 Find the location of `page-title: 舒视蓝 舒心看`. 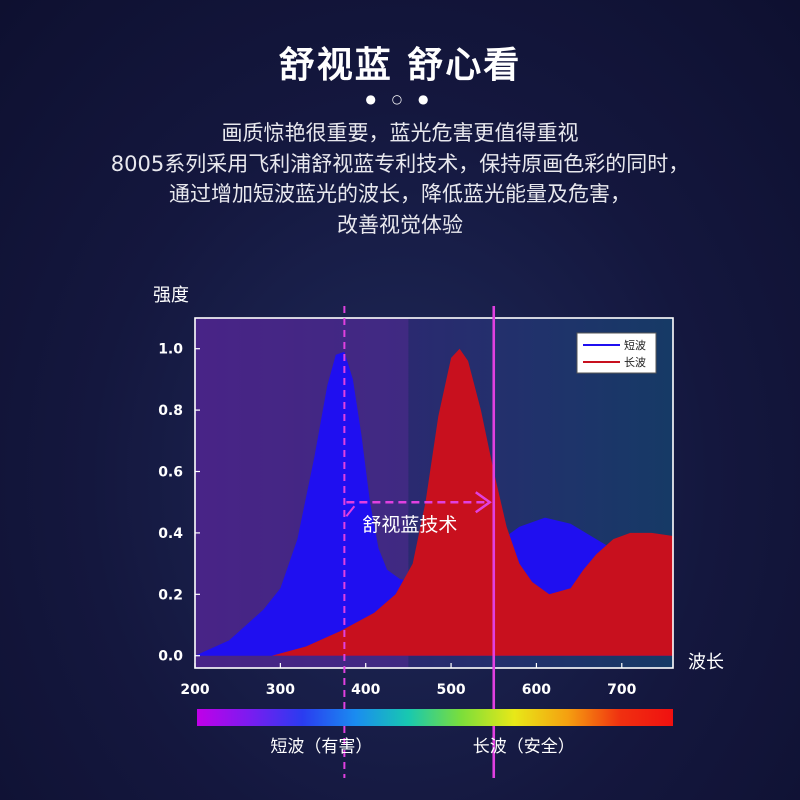

page-title: 舒视蓝 舒心看 is located at coordinates (400, 65).